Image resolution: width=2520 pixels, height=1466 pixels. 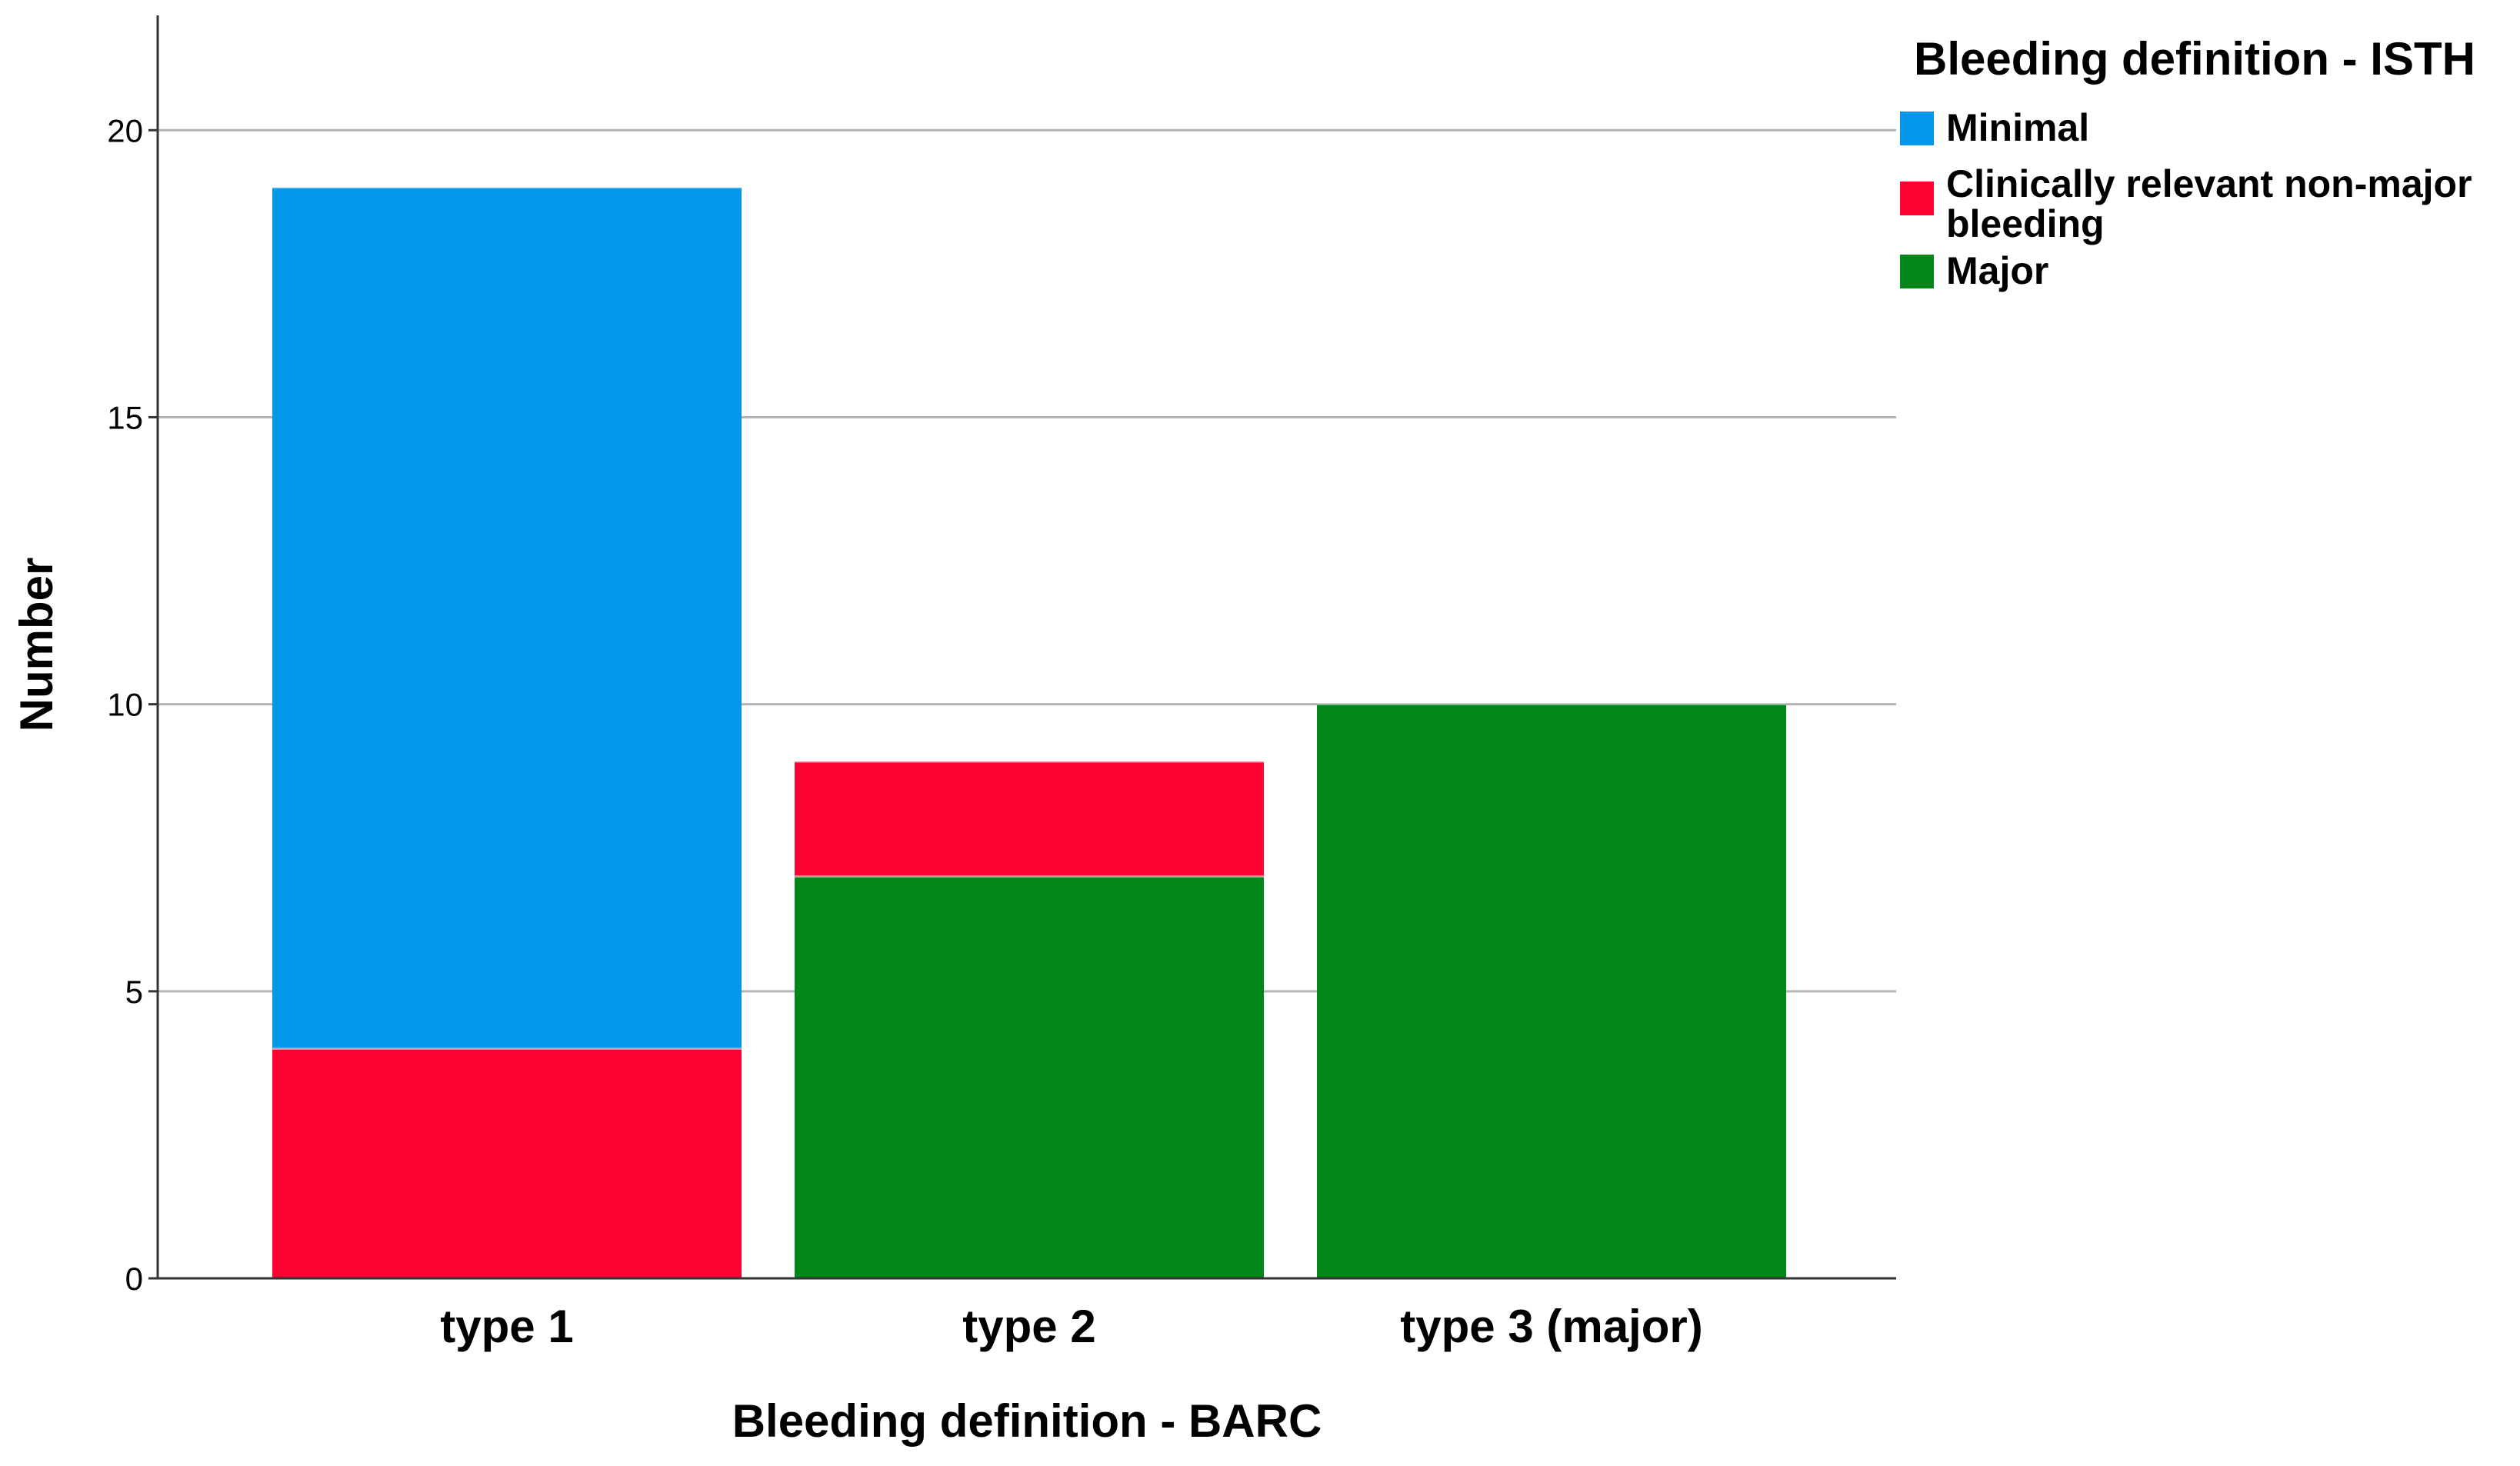 I want to click on x-category-label: type 1, so click(x=507, y=1327).